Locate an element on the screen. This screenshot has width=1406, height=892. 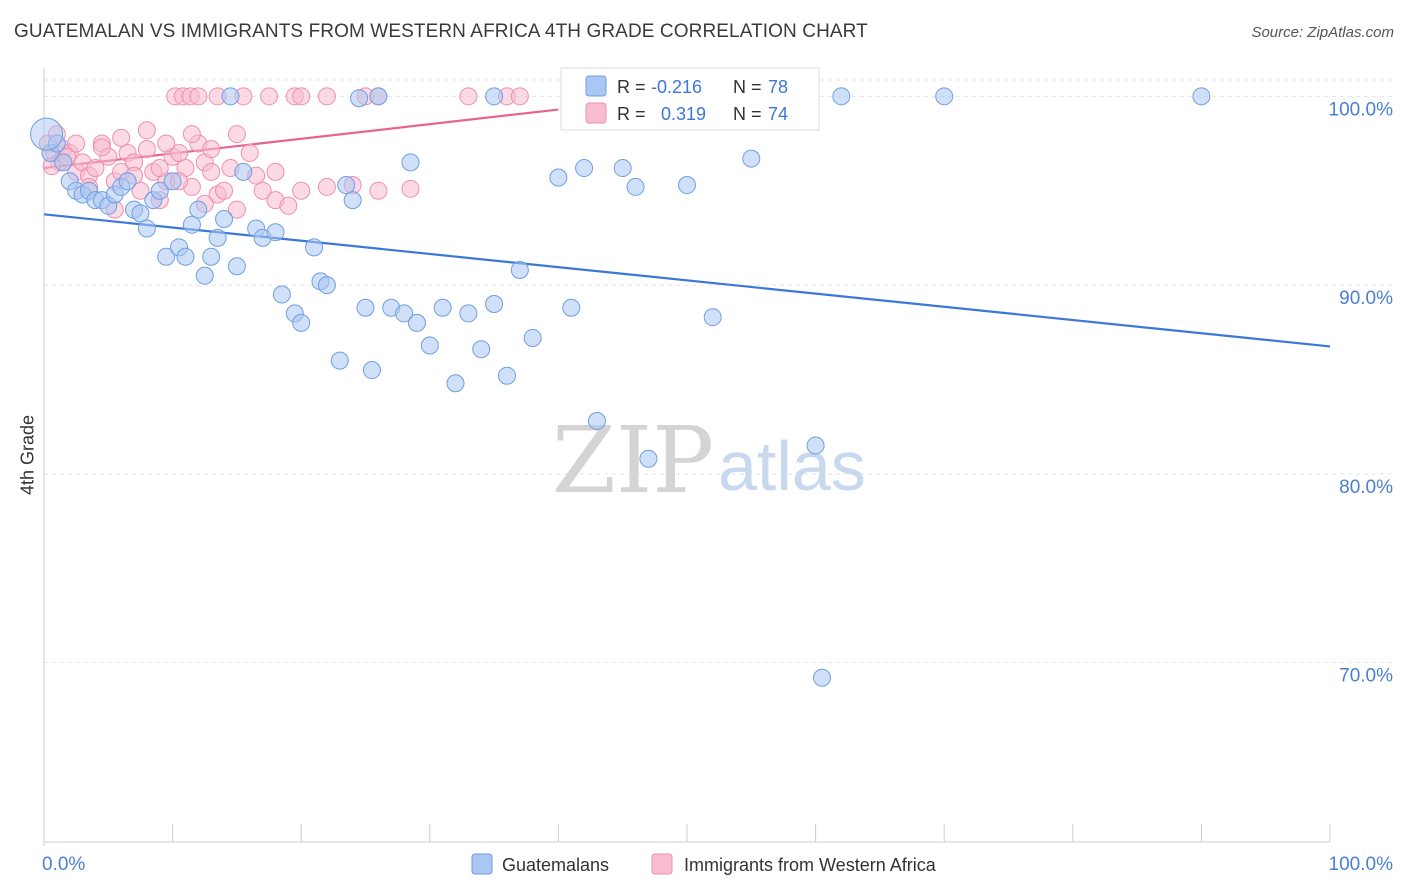
y-tick-label: 80.0% is located at coordinates (1366, 487).